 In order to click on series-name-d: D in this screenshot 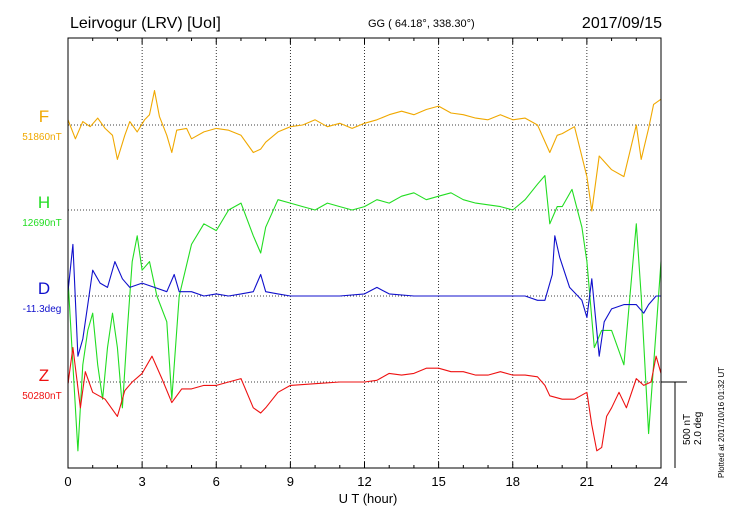, I will do `click(44, 288)`.